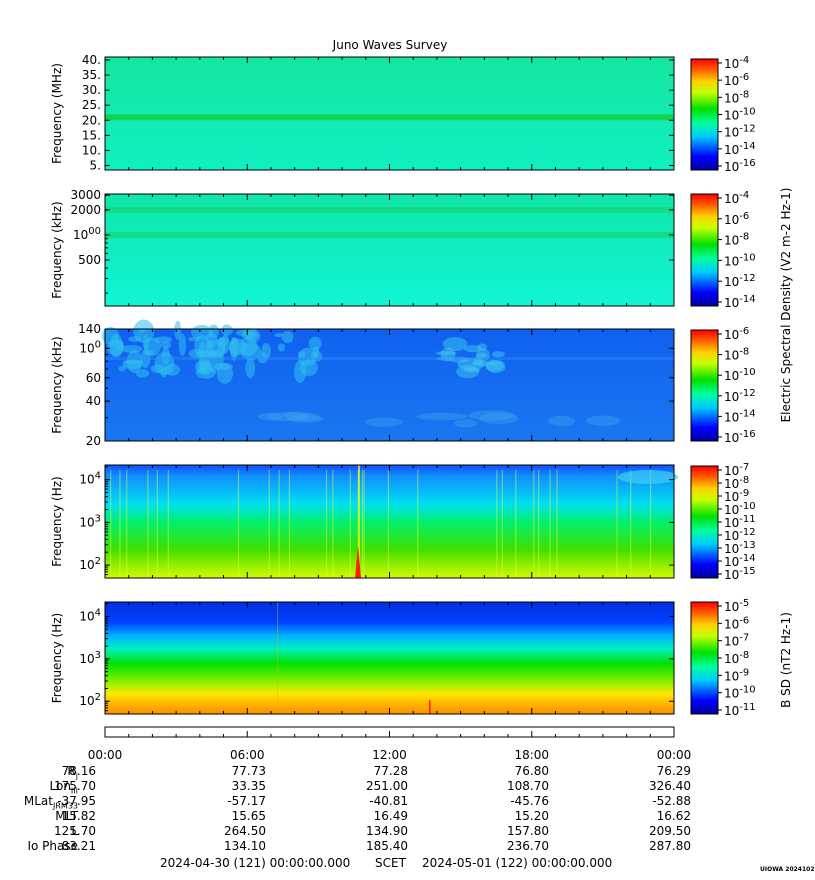 Image resolution: width=815 pixels, height=880 pixels. Describe the element at coordinates (91, 150) in the screenshot. I see `y-tick-label: 10.` at that location.